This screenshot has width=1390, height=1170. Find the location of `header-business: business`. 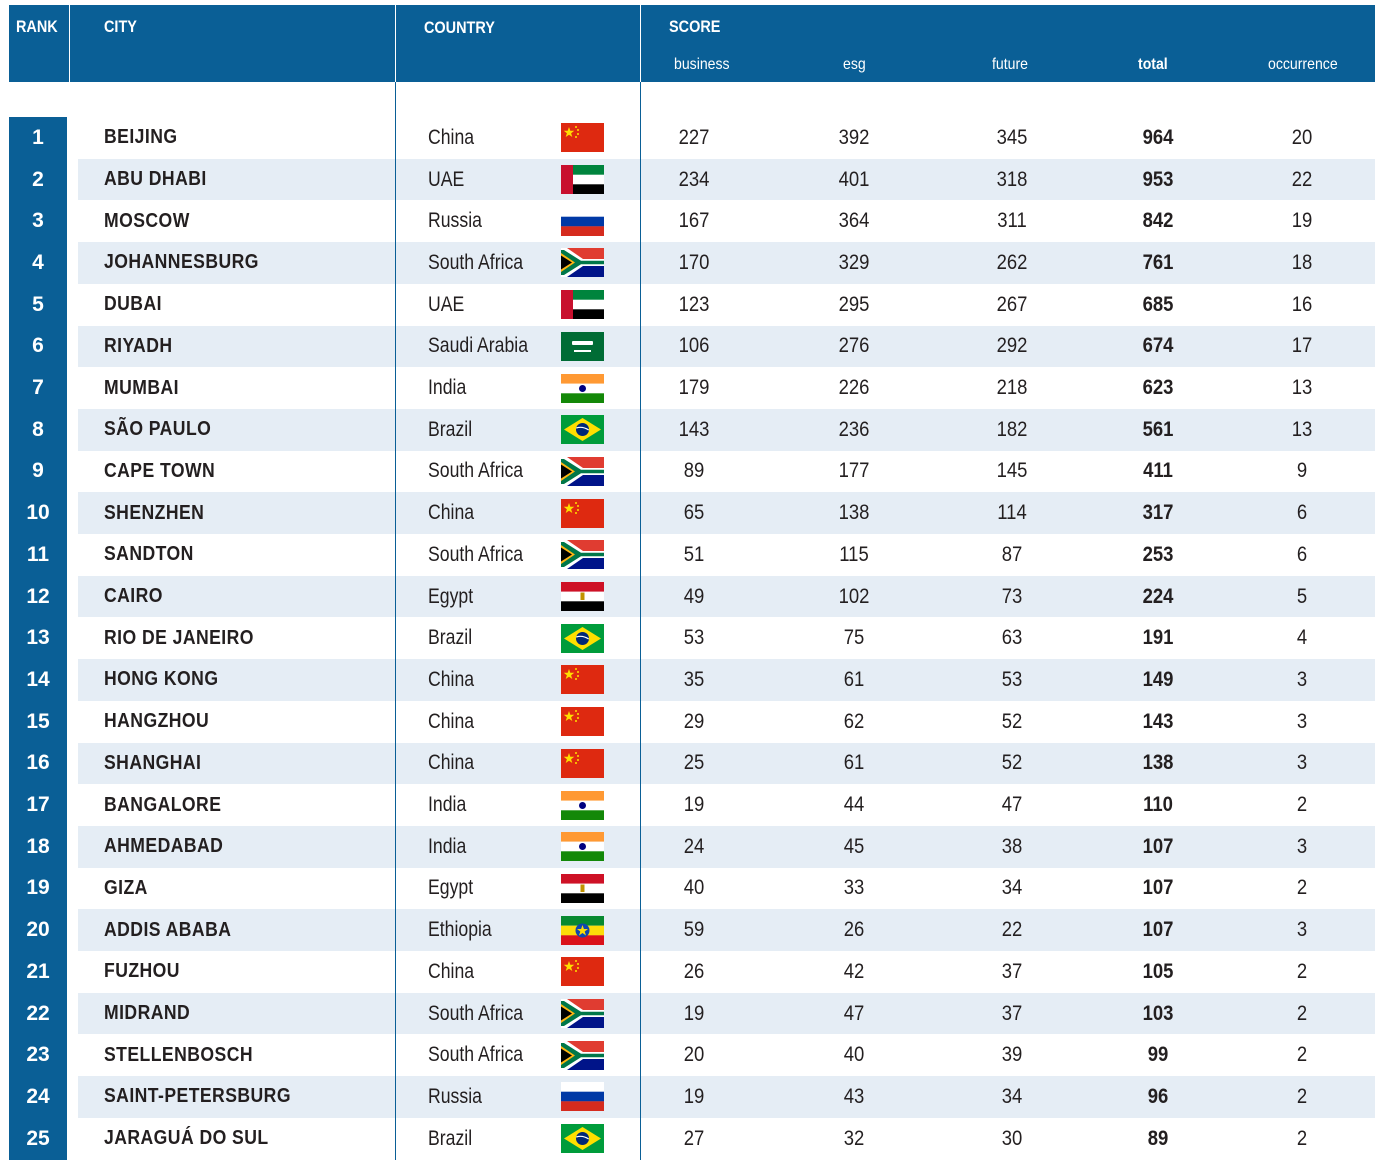

header-business: business is located at coordinates (702, 64).